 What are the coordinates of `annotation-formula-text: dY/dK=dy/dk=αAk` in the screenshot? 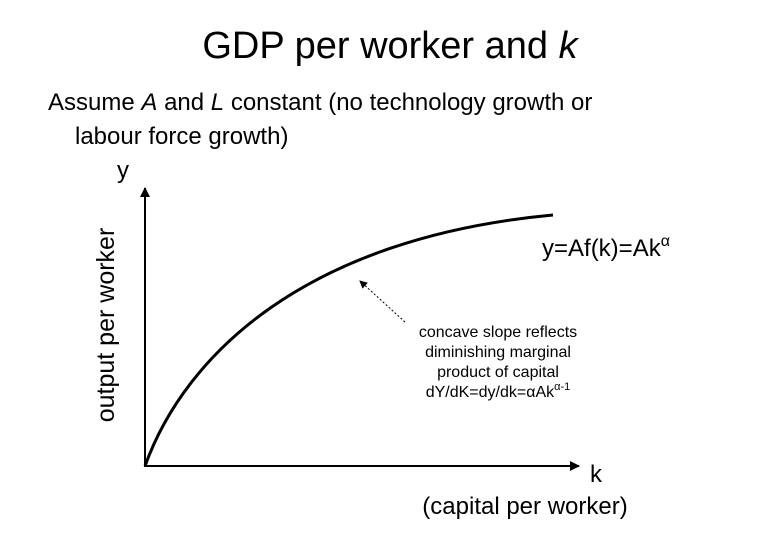 It's located at (490, 392).